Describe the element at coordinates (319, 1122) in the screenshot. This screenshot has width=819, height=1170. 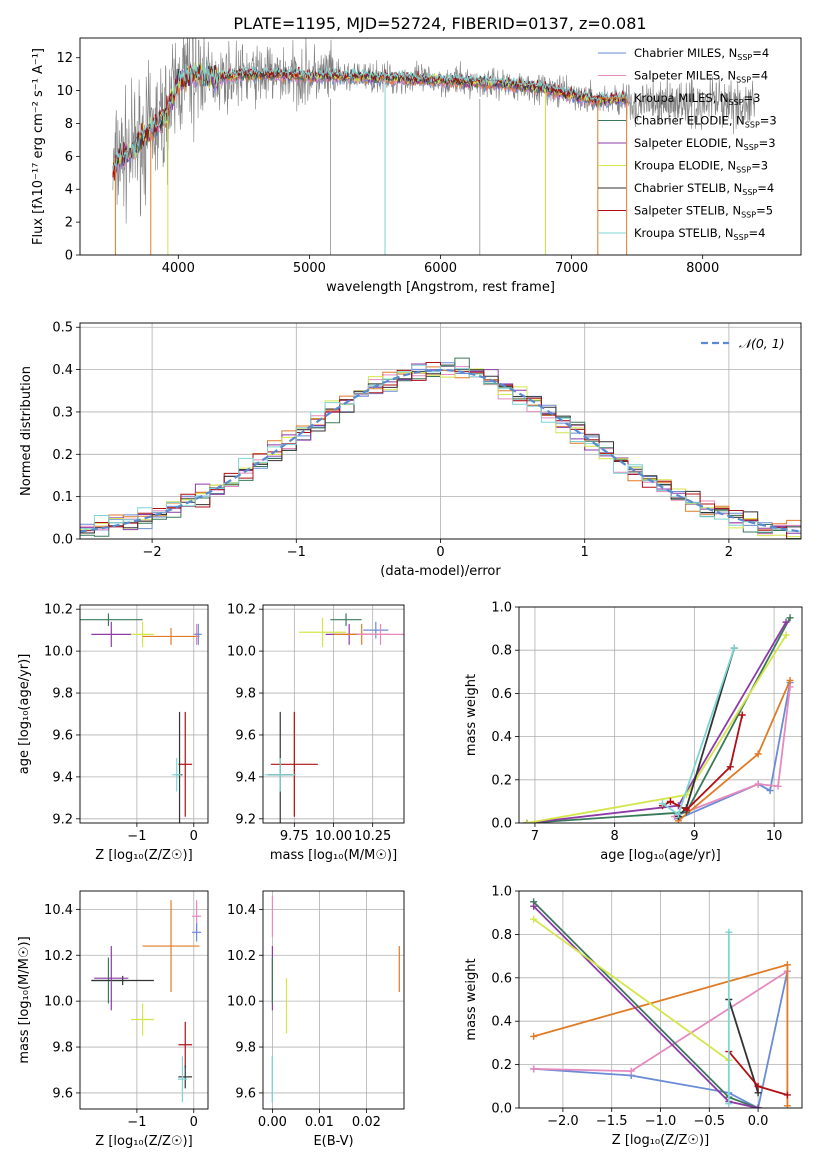
I see `x-tick-label: 0.01` at that location.